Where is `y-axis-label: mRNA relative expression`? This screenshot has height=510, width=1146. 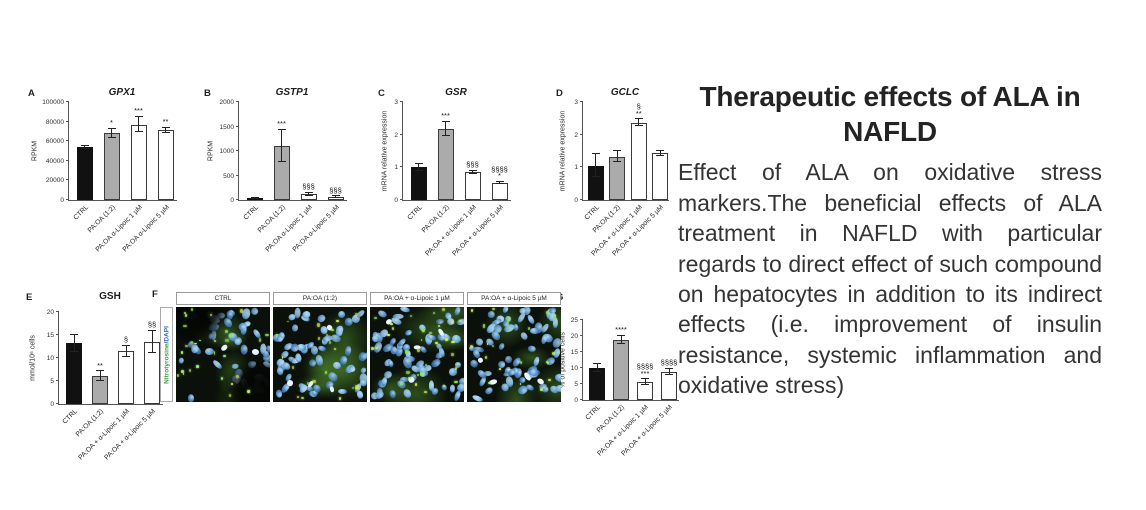 y-axis-label: mRNA relative expression is located at coordinates (385, 151).